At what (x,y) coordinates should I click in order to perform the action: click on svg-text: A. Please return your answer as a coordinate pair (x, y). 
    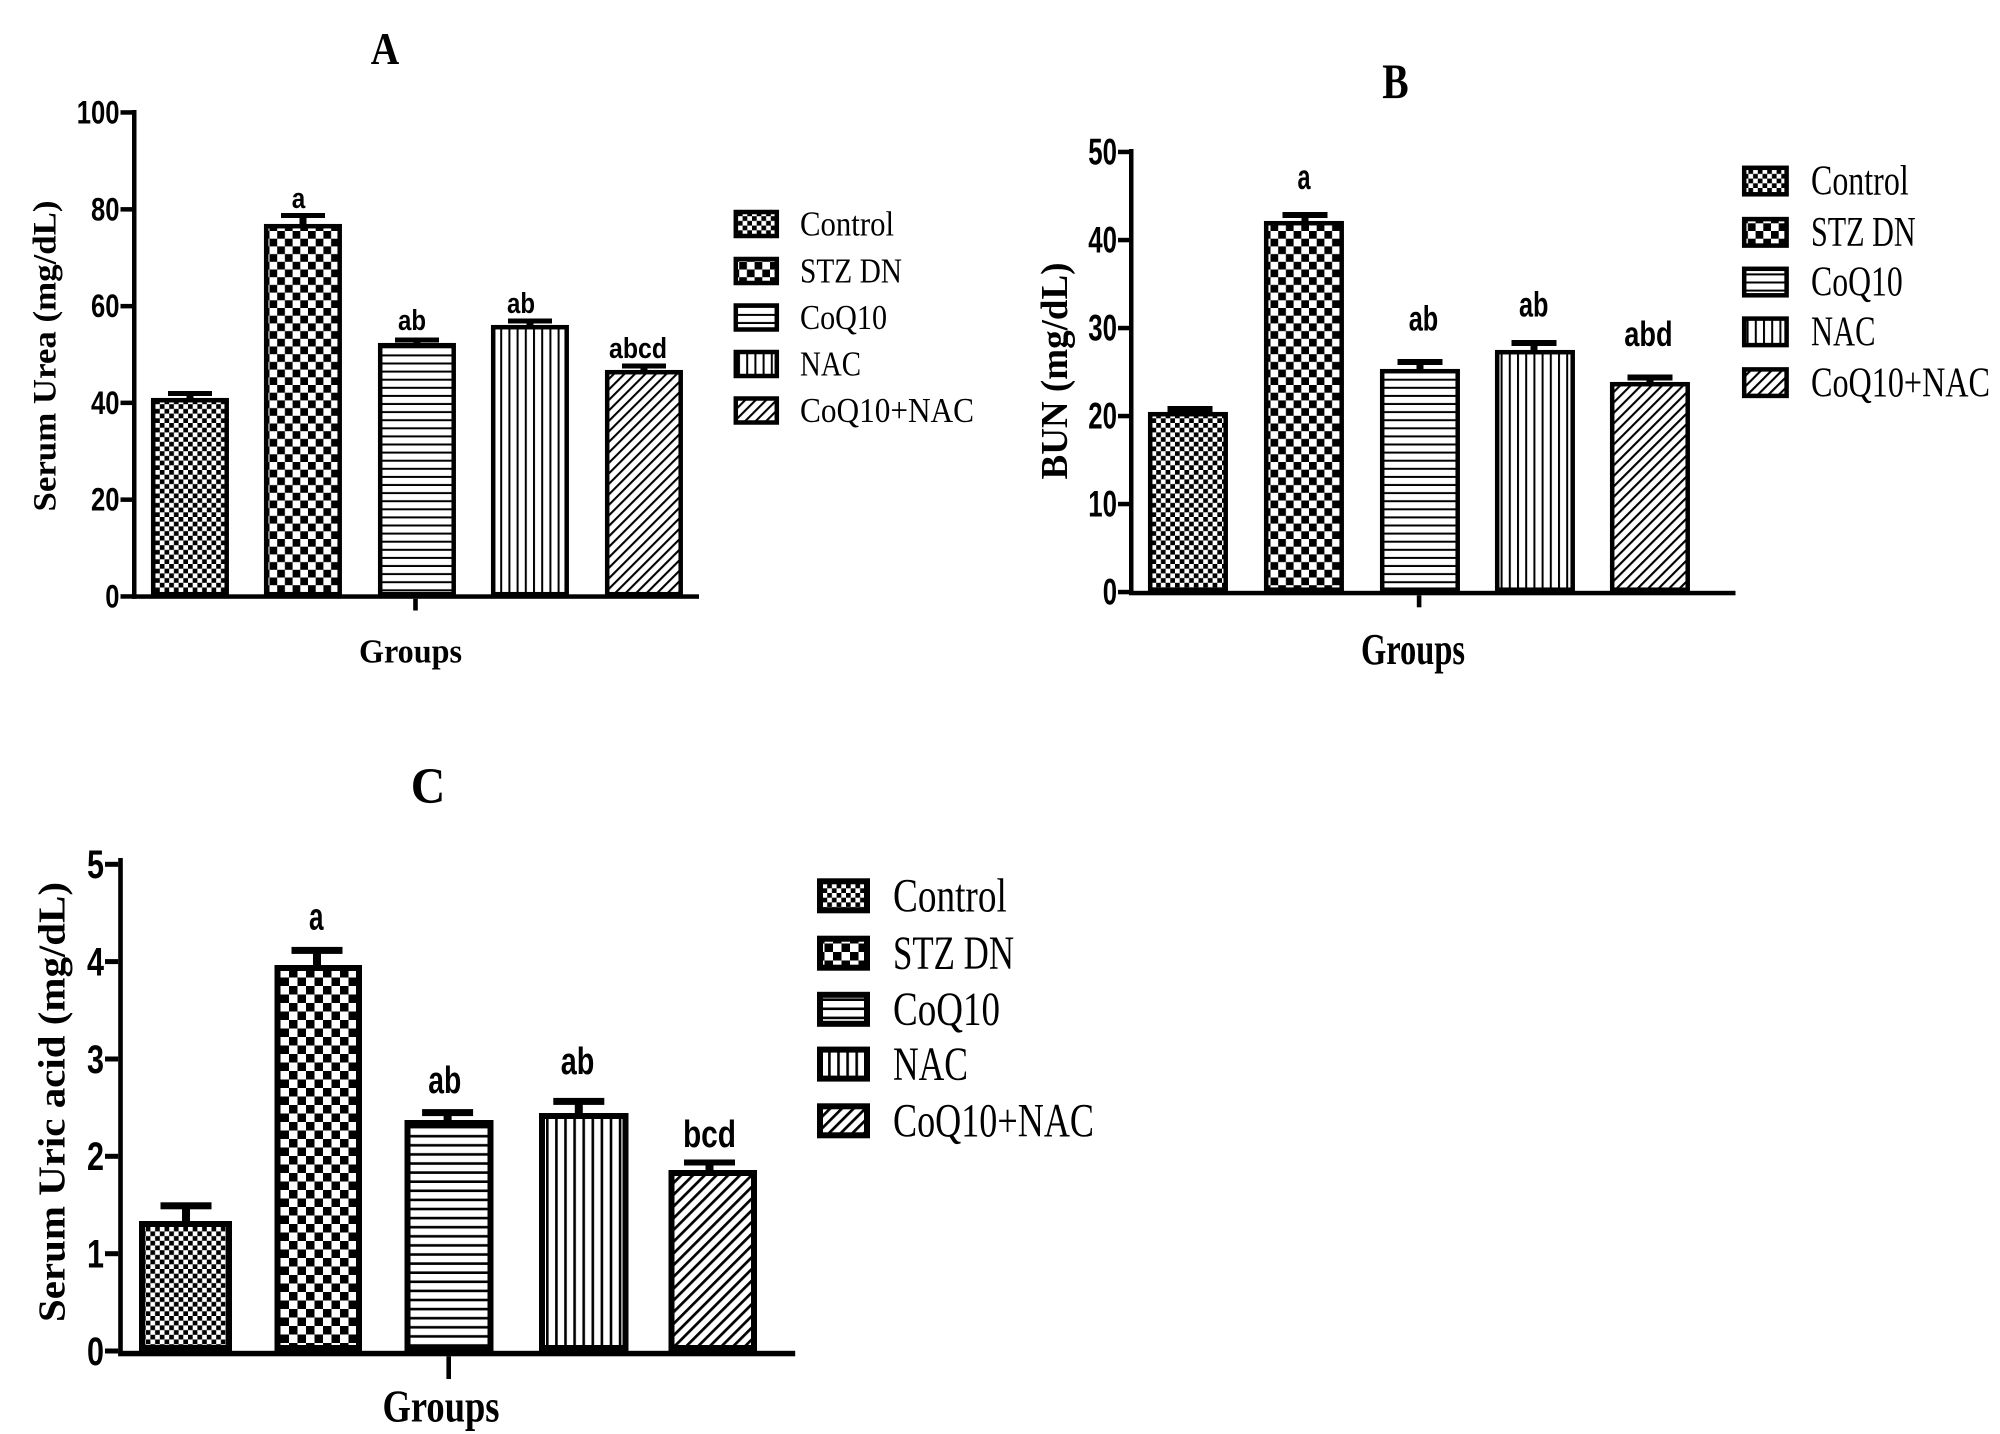
    Looking at the image, I should click on (385, 48).